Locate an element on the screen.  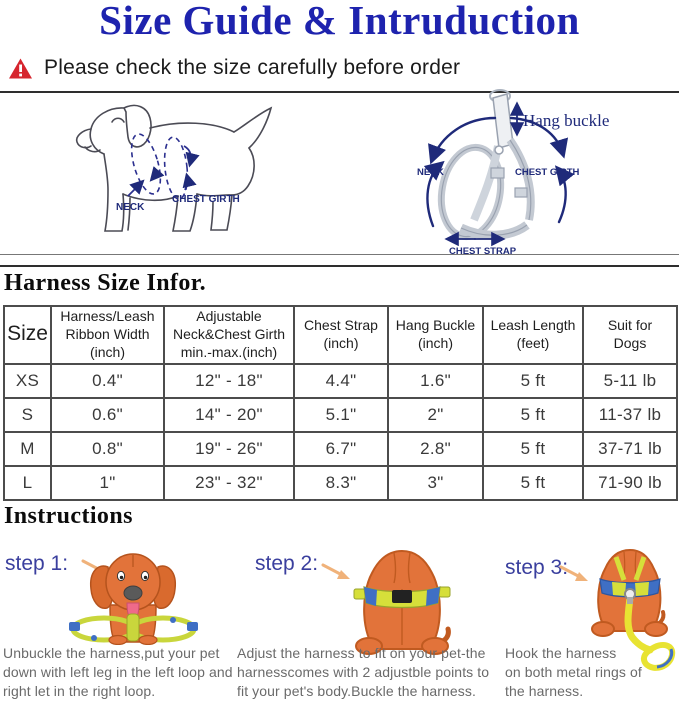
cell: 37-71 lb is located at coordinates (630, 448).